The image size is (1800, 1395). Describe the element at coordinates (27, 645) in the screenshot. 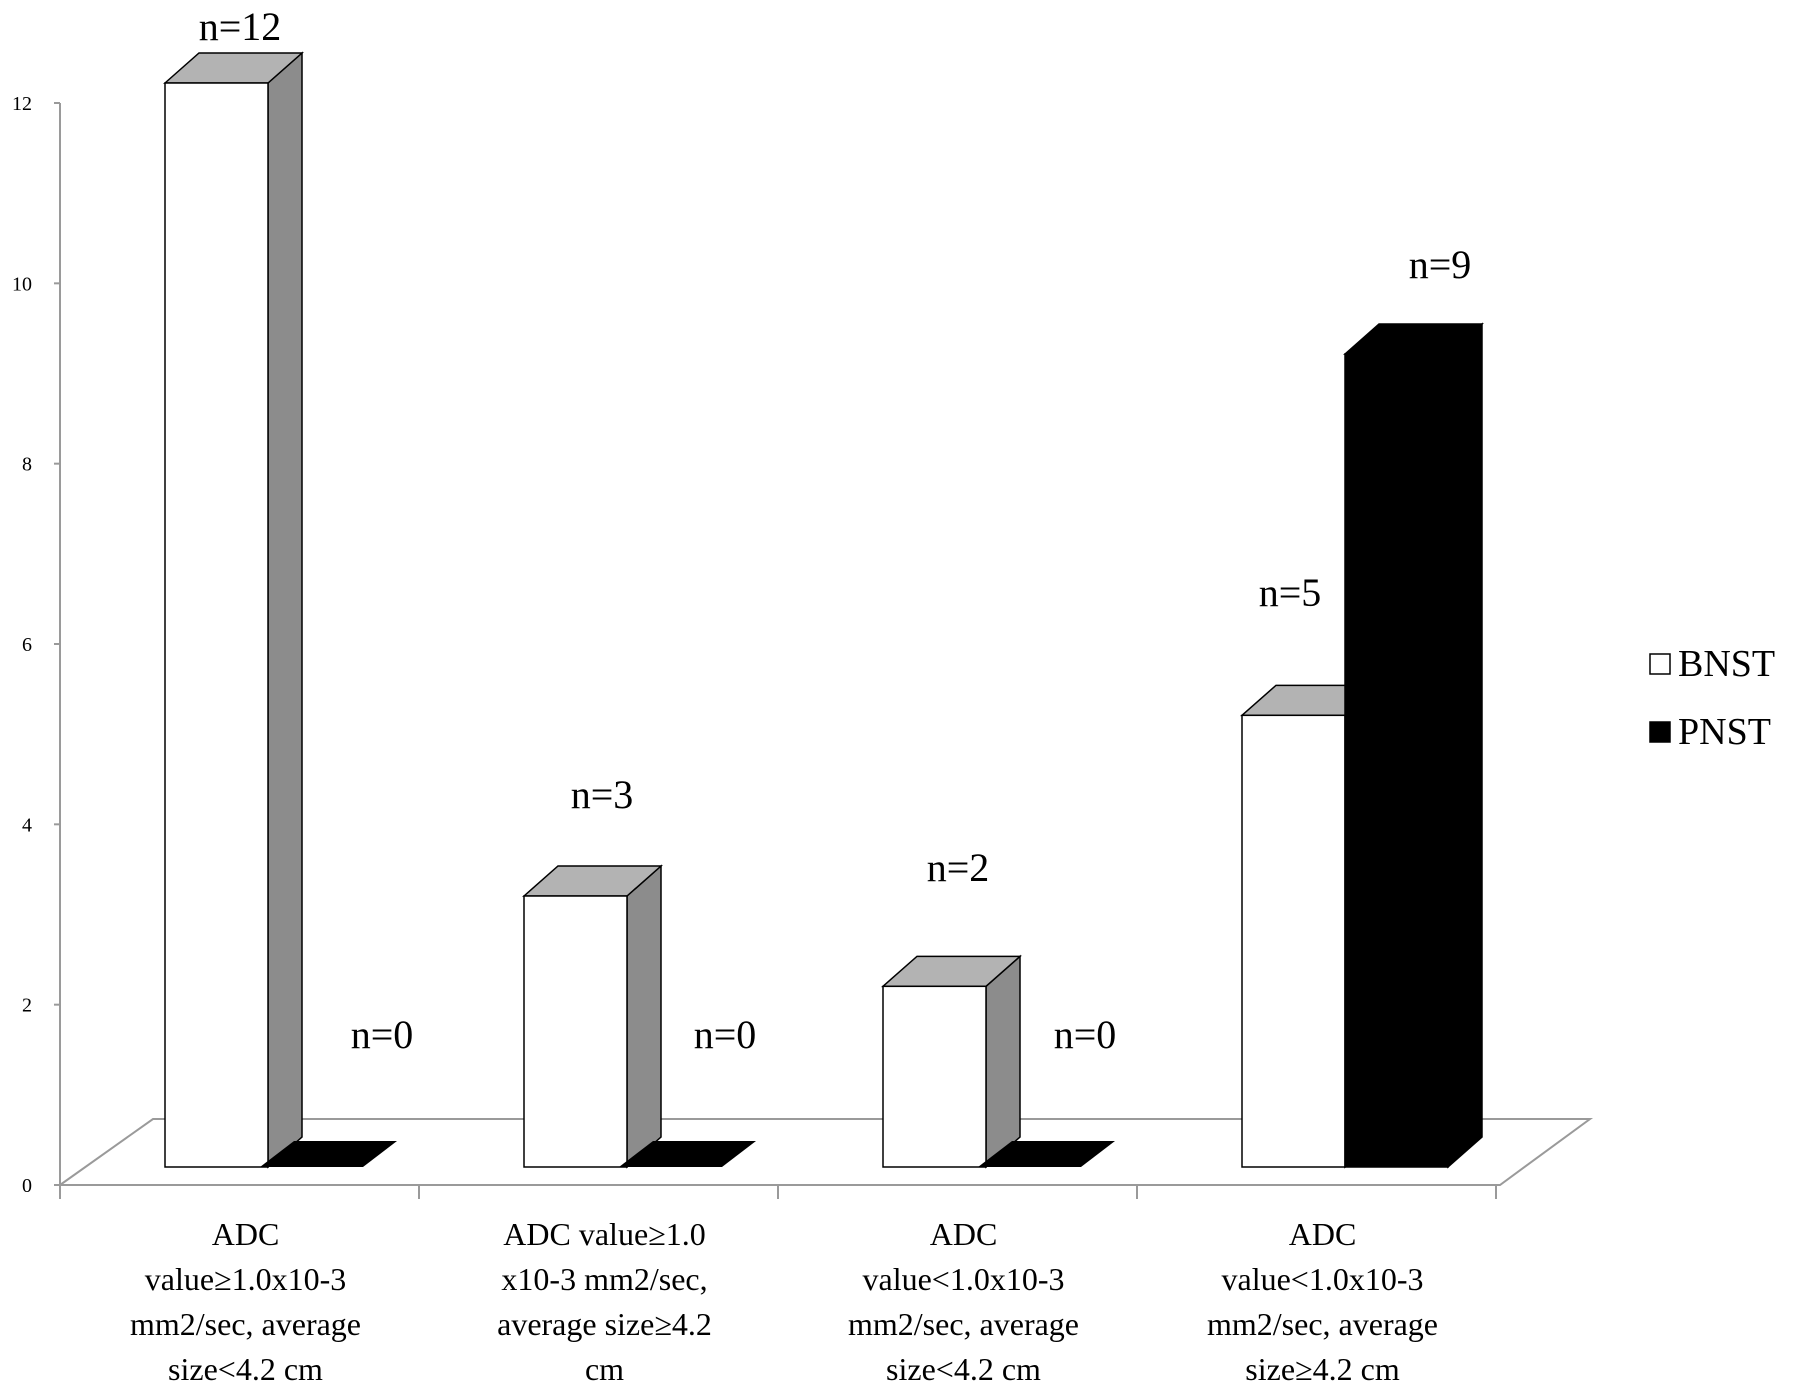

I see `y-tick-label: 6` at that location.